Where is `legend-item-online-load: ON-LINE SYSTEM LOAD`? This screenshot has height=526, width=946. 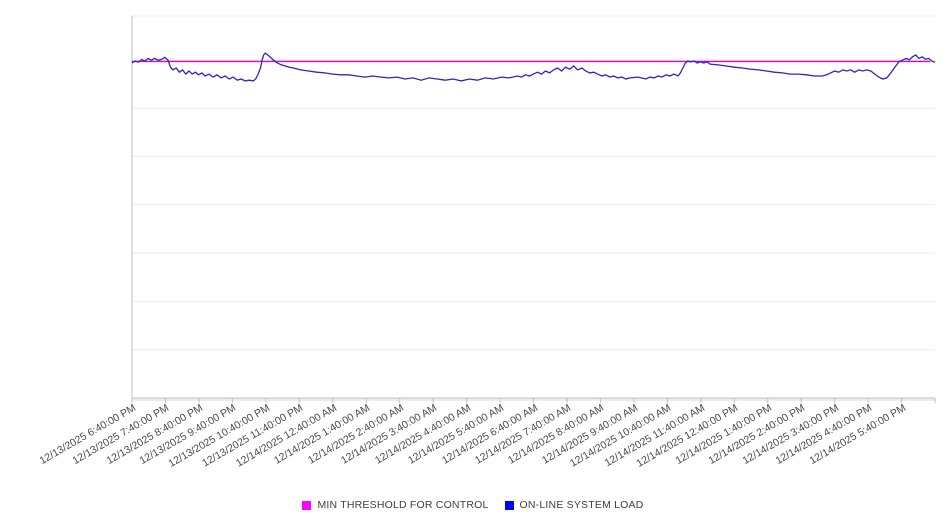 legend-item-online-load: ON-LINE SYSTEM LOAD is located at coordinates (574, 505).